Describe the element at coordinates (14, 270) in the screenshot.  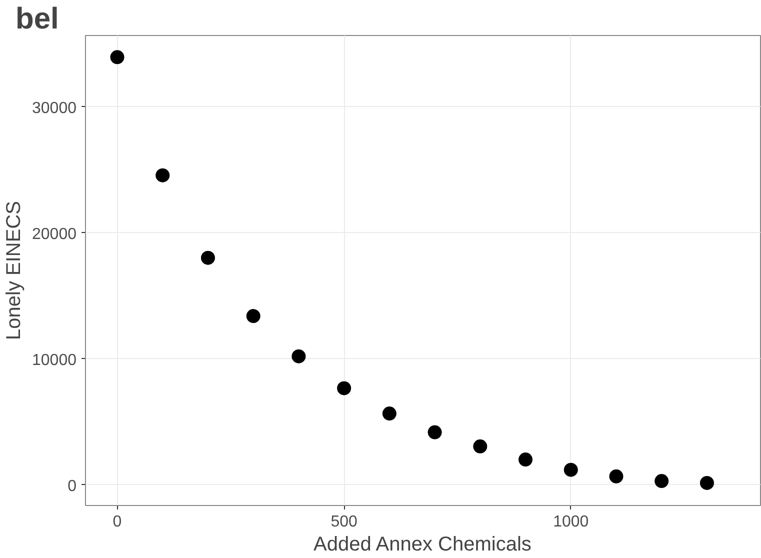
I see `y-axis-title: Lonely EINECS` at that location.